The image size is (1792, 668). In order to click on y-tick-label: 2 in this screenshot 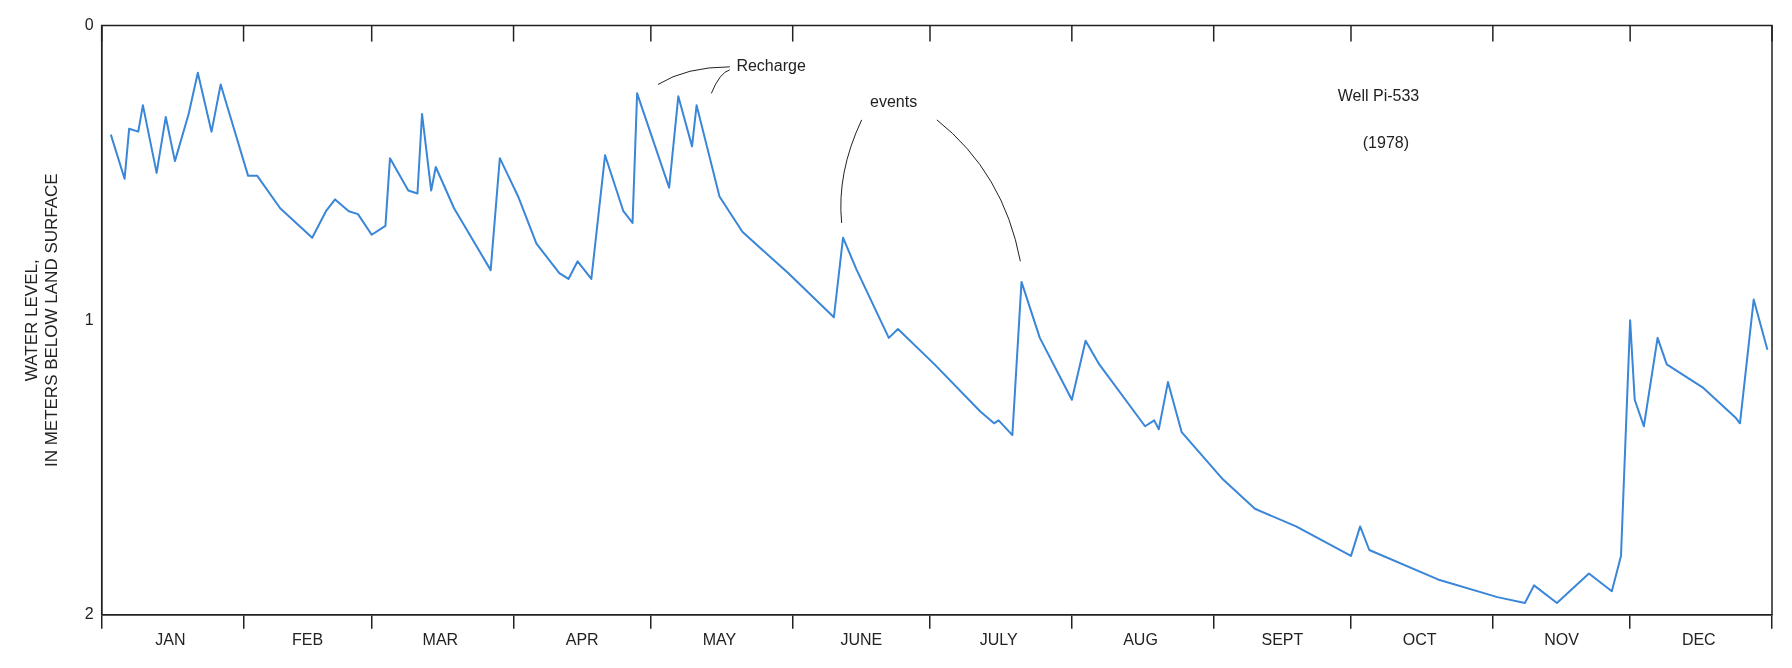, I will do `click(89, 614)`.